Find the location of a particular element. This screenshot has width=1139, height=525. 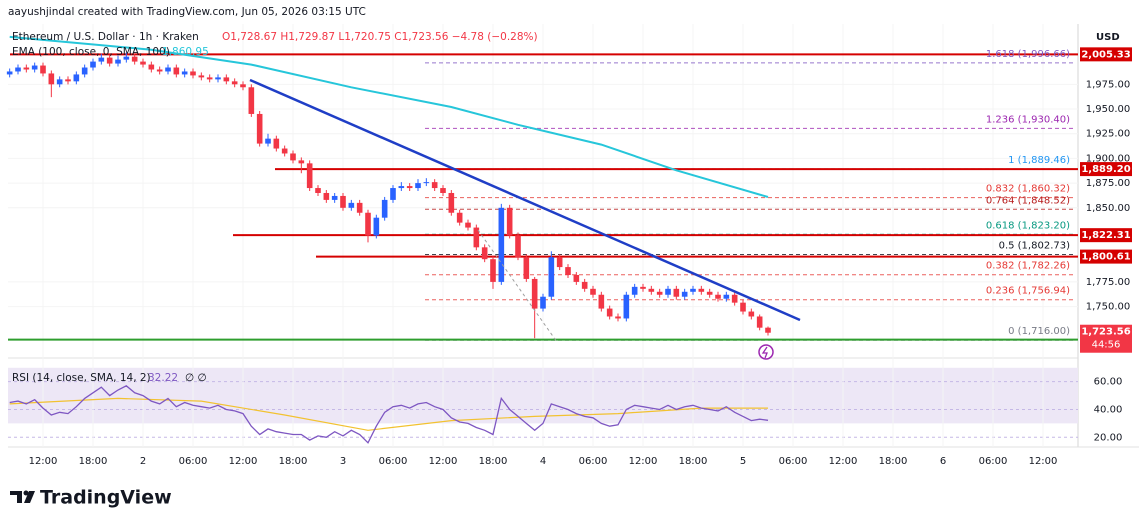

y-tick-label: 1,925.00 is located at coordinates (1108, 134).